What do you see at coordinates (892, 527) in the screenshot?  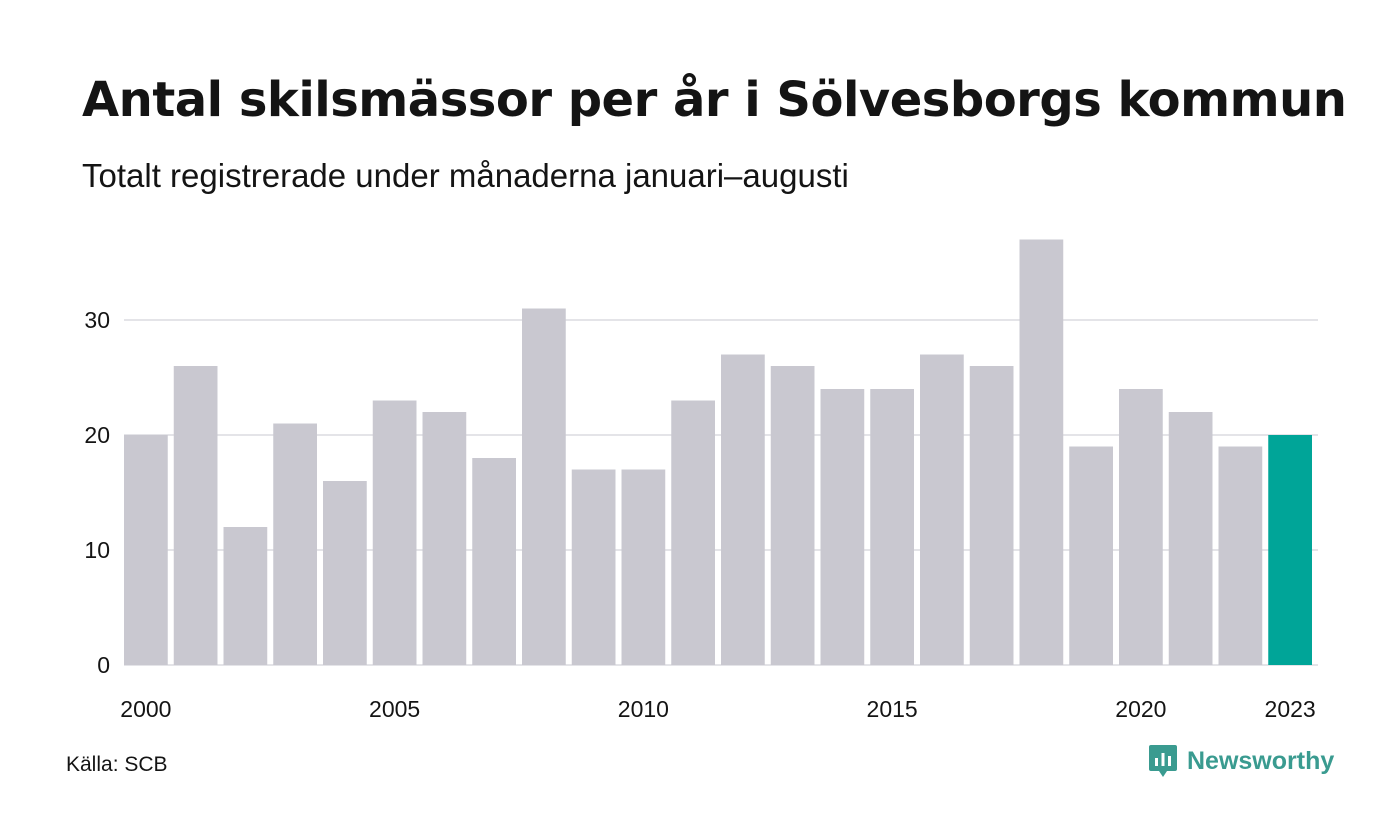 I see `bar-2015` at bounding box center [892, 527].